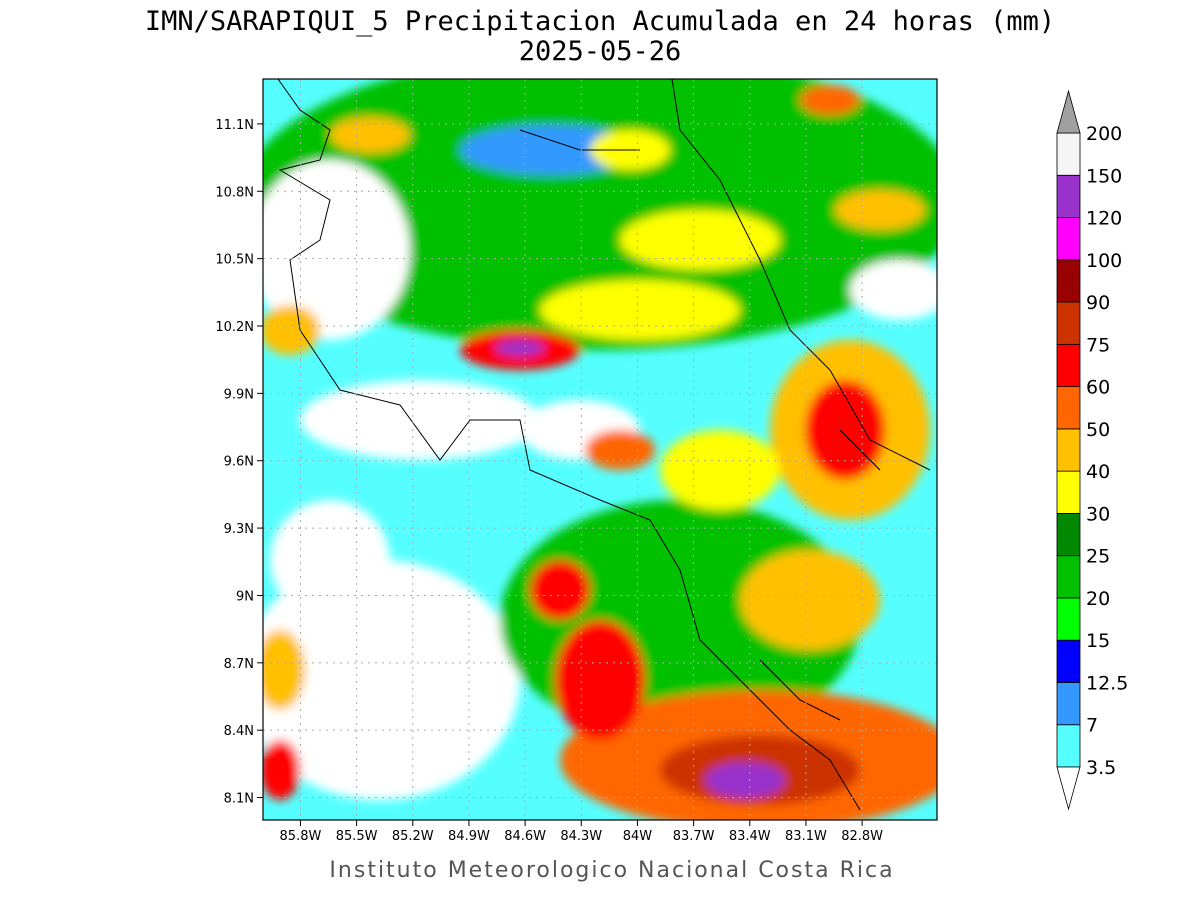 The image size is (1200, 900). What do you see at coordinates (750, 836) in the screenshot?
I see `x-tick-label: 83.4W` at bounding box center [750, 836].